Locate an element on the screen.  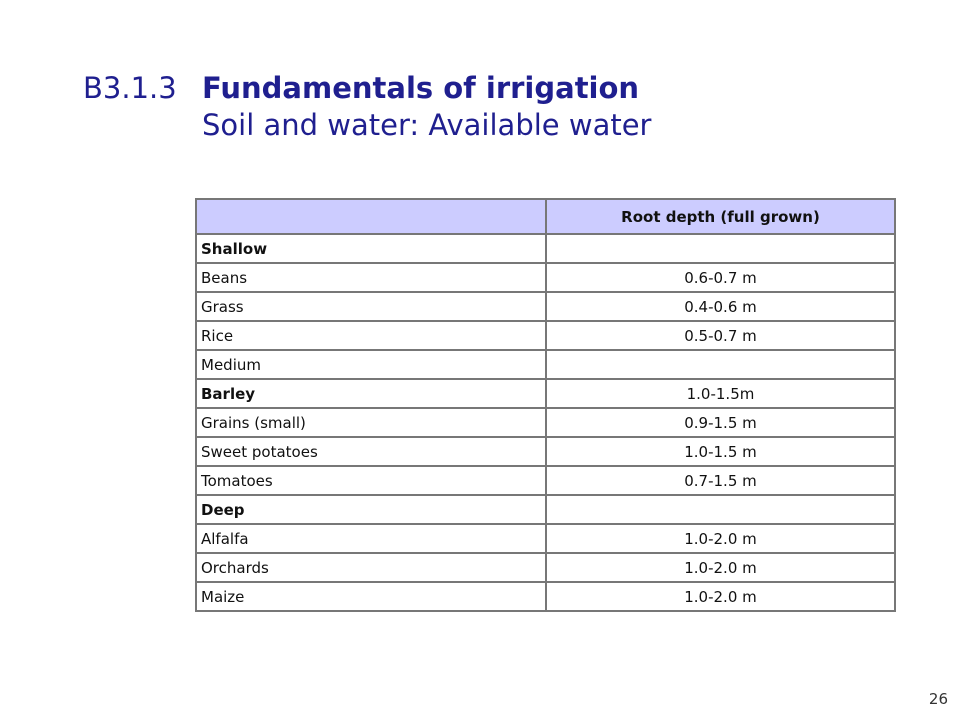
table-row: Tomatoes 0.7-1.5 m is located at coordinates (545, 480).